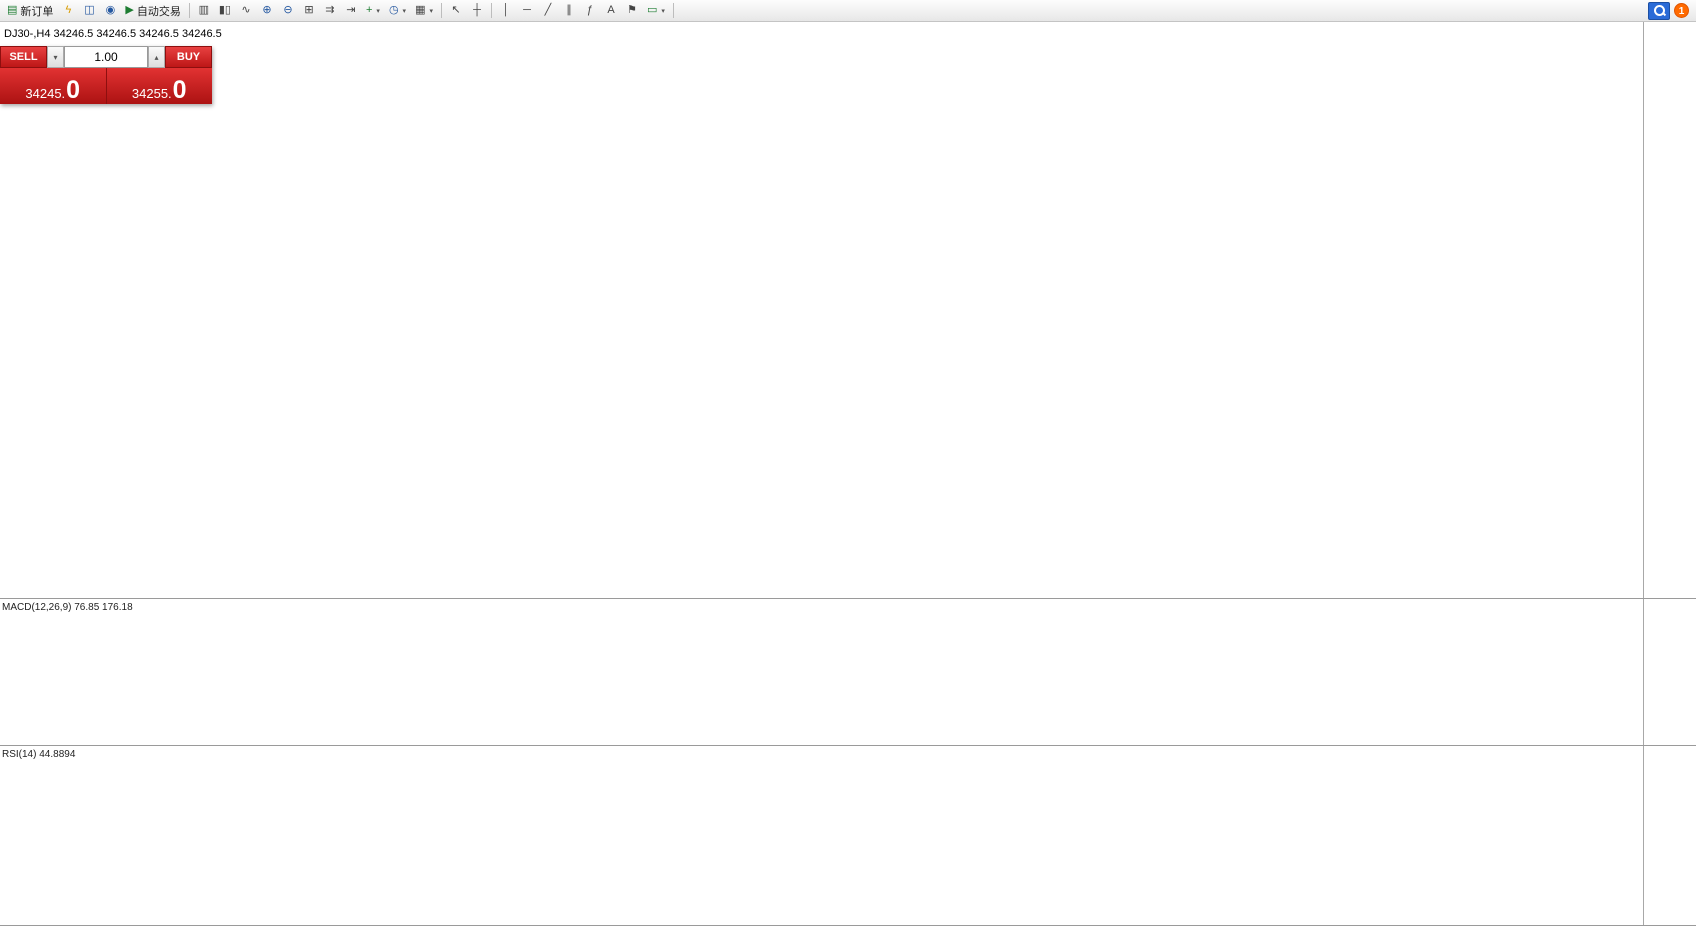  I want to click on channel-icon: ∥, so click(569, 10).